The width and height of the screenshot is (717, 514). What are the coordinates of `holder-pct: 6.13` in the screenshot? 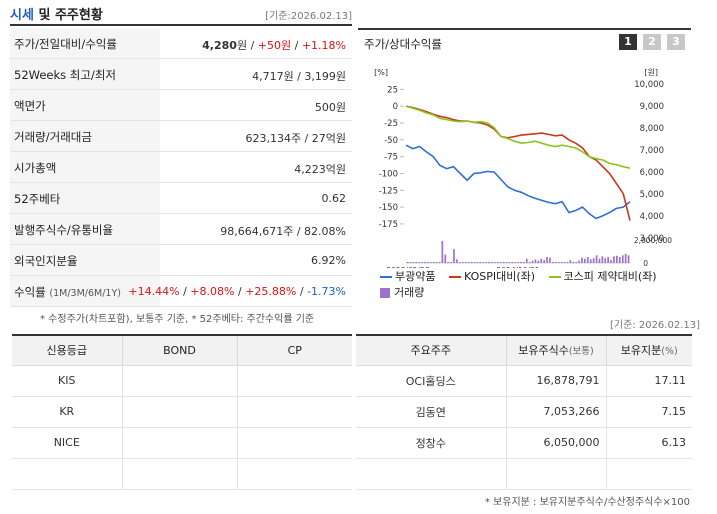 It's located at (648, 442).